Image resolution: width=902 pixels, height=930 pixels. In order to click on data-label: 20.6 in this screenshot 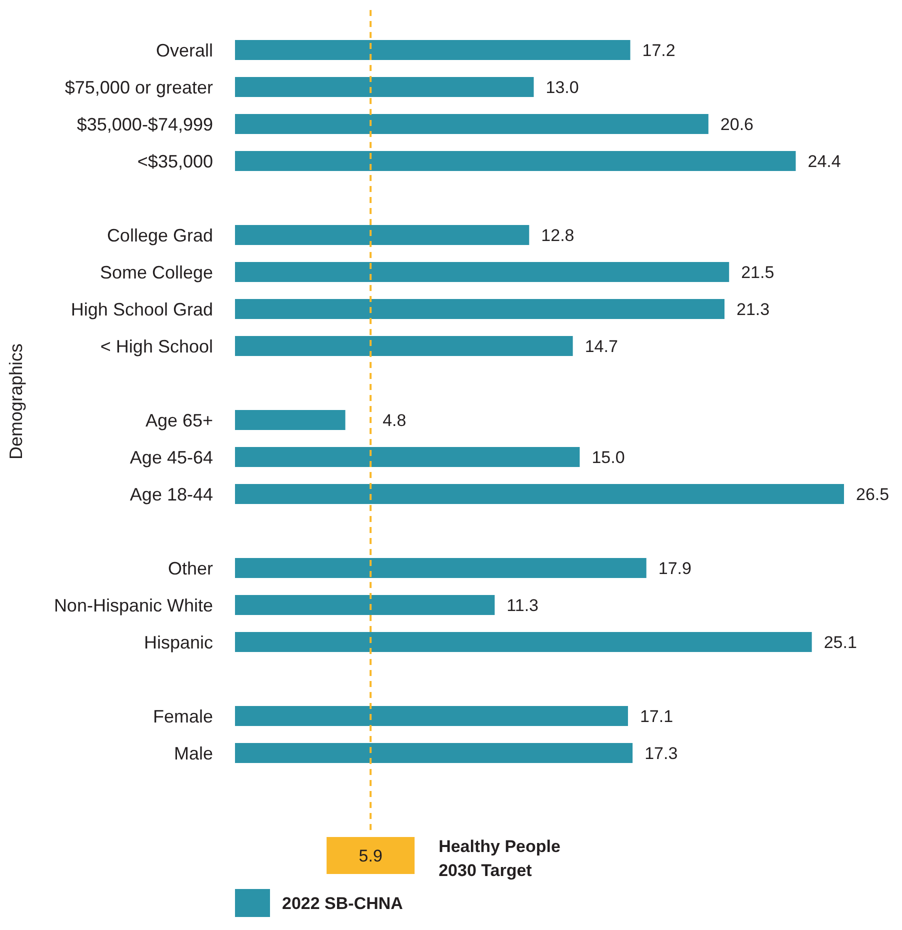, I will do `click(737, 124)`.